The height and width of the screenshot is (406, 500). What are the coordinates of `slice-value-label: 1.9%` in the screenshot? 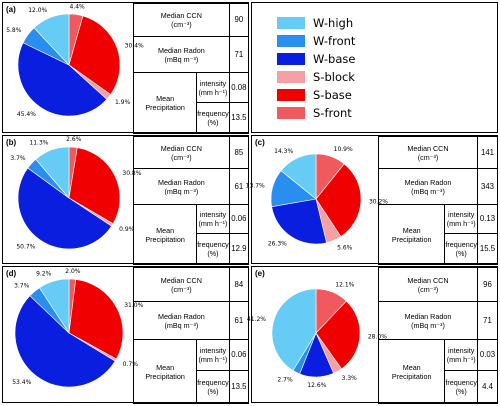 It's located at (123, 102).